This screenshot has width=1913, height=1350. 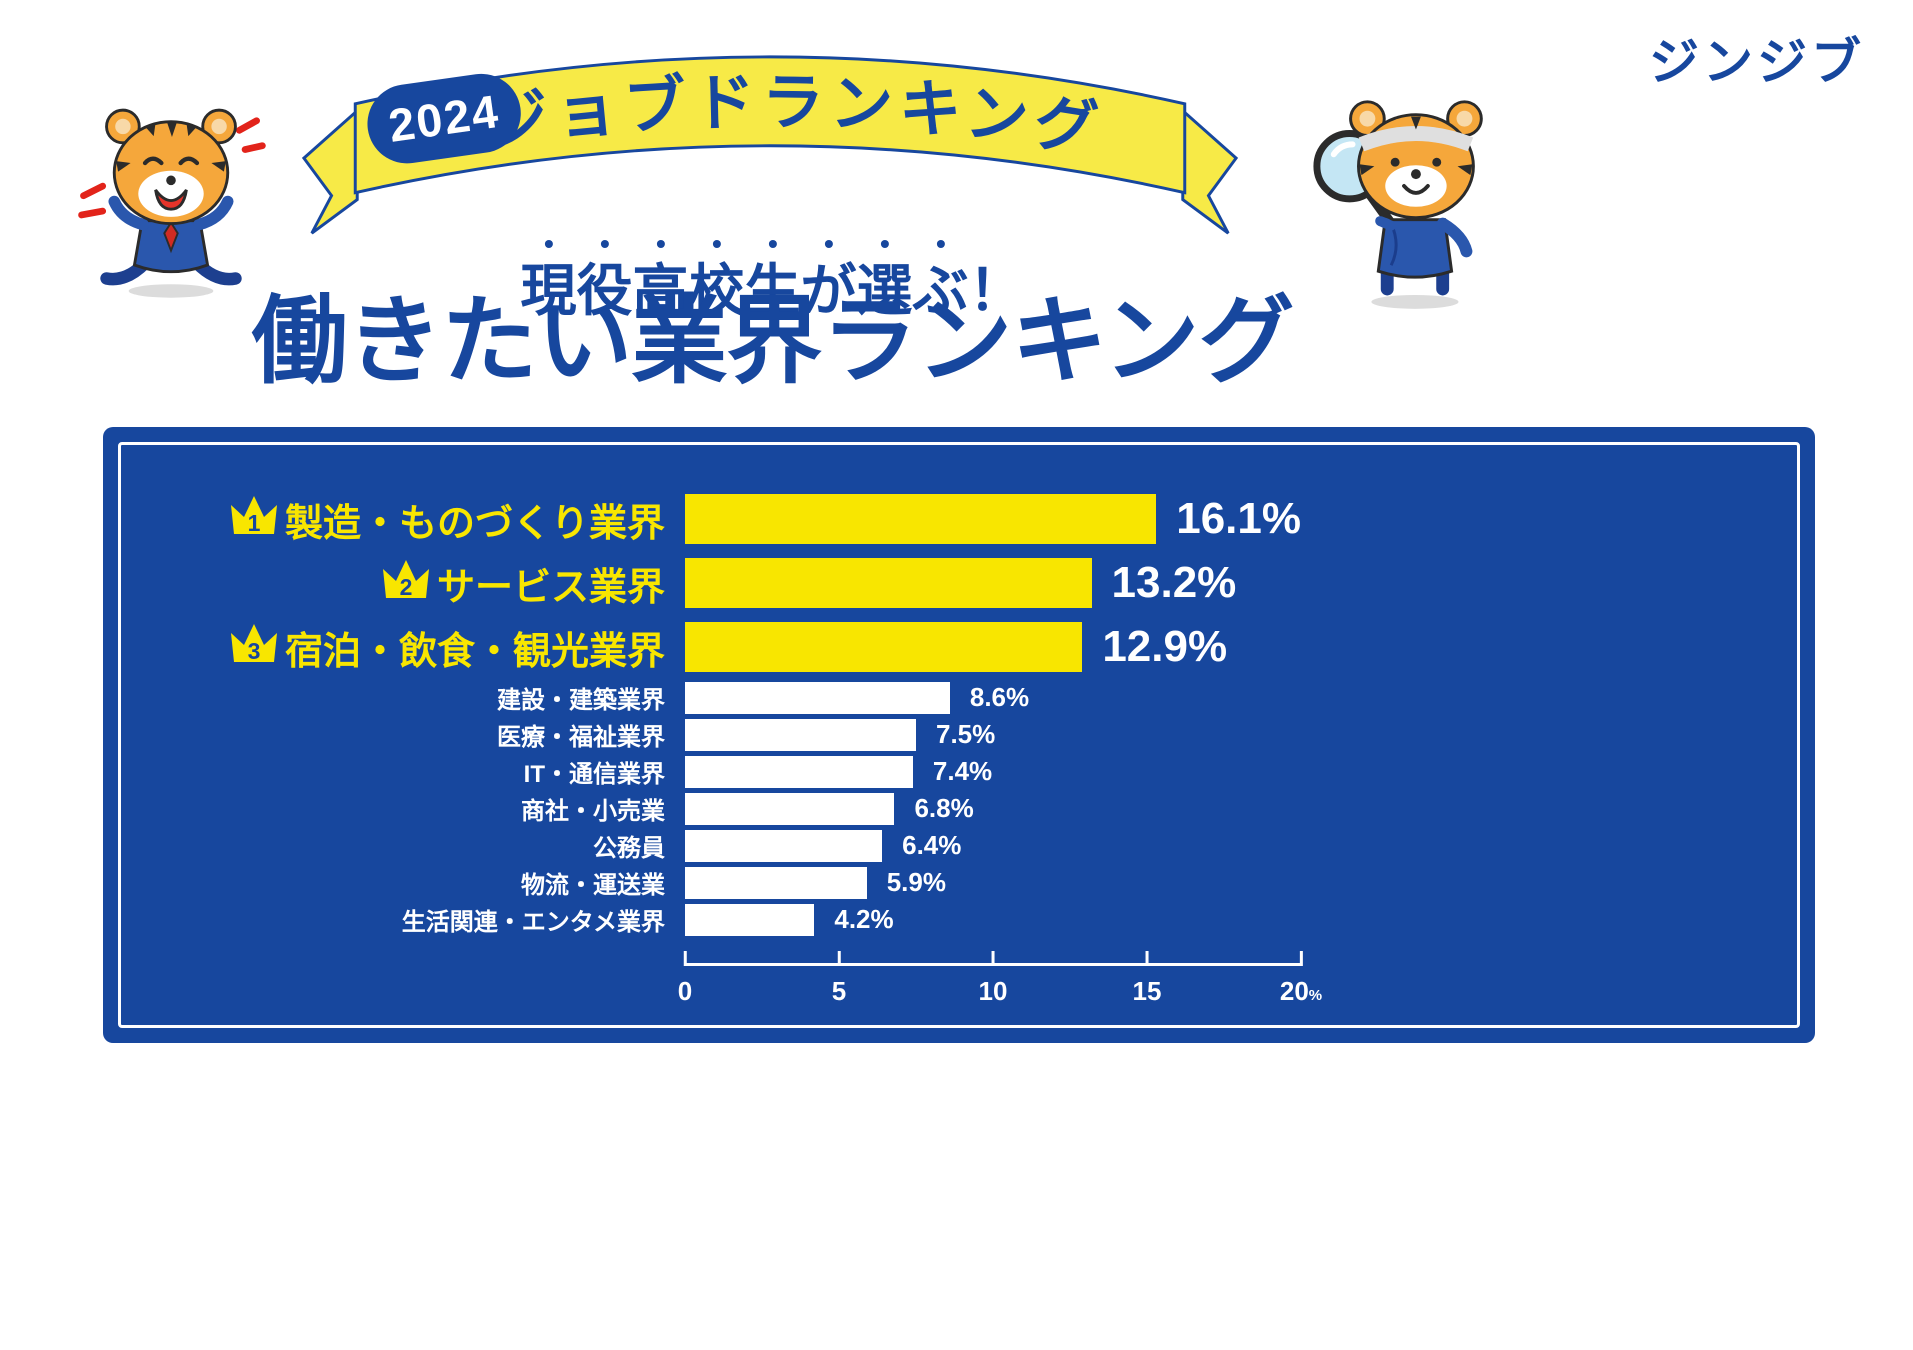 What do you see at coordinates (474, 651) in the screenshot?
I see `bar-label: 宿泊・飲食・観光業界` at bounding box center [474, 651].